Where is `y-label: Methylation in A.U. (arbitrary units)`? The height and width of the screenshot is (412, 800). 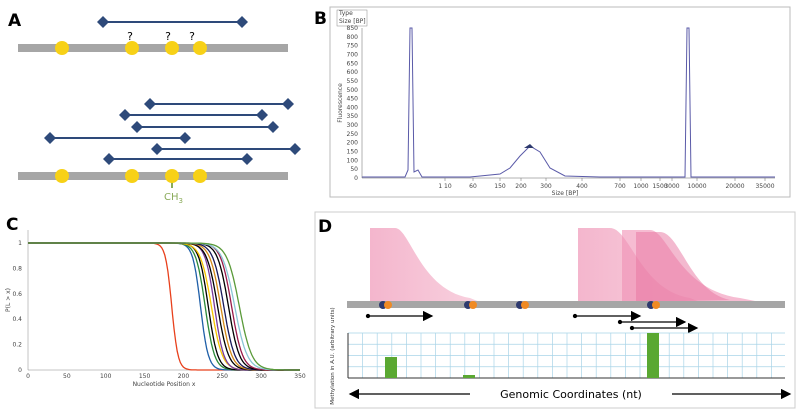
y-label: Methylation in A.U. (arbitrary units) is located at coordinates (333, 355).